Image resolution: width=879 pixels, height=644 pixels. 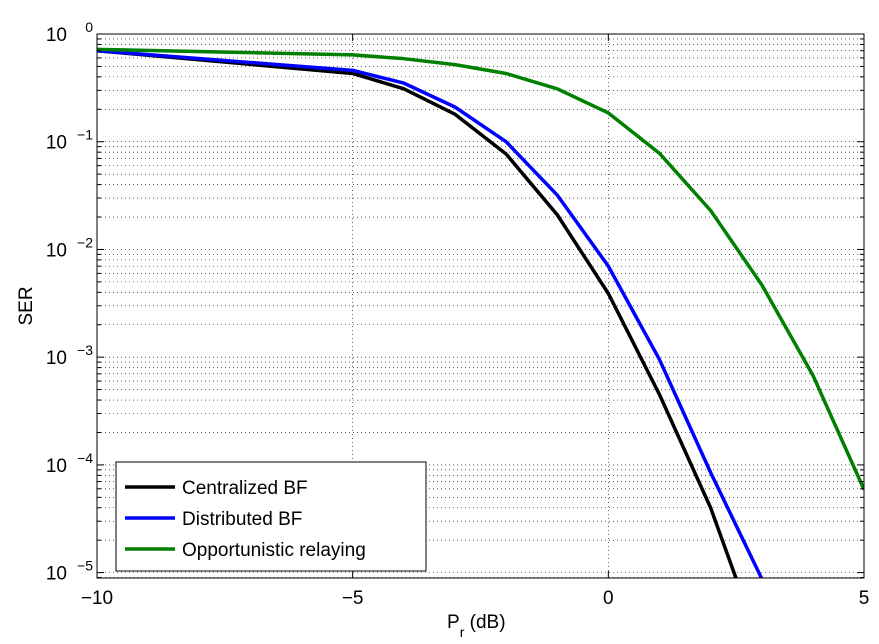 I want to click on y-tick-label: 10 −5, so click(x=69, y=571).